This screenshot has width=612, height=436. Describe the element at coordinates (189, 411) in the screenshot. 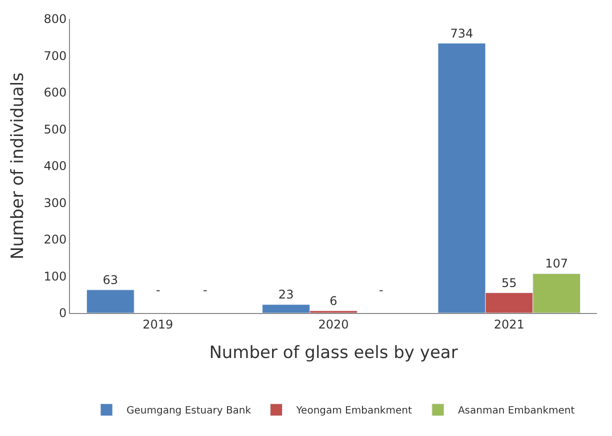

I see `legend-label: Geumgang Estuary Bank` at that location.